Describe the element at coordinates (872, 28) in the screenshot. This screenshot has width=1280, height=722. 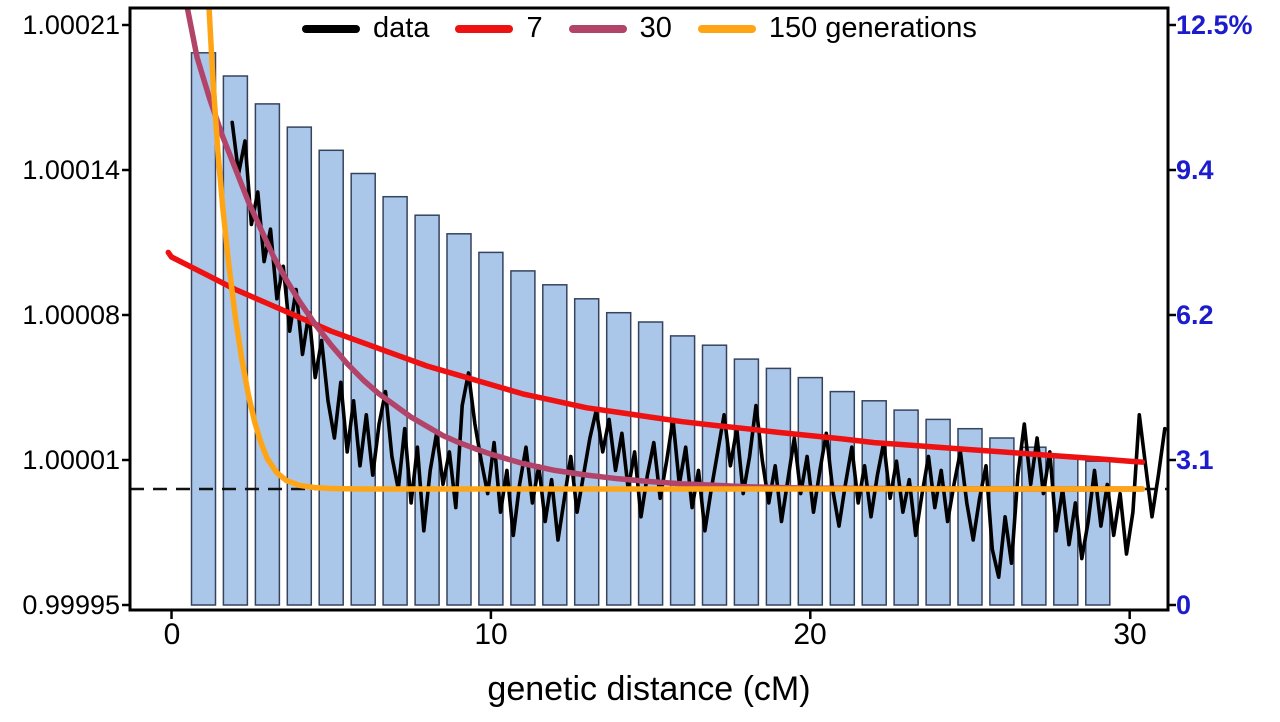
I see `legend-label-150-generations: 150 generations` at that location.